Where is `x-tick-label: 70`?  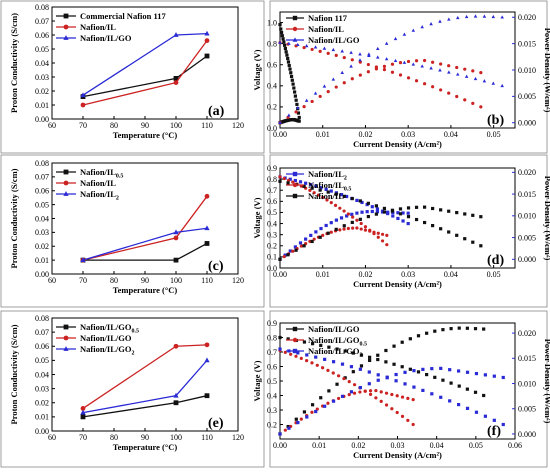
x-tick-label: 70 is located at coordinates (83, 125).